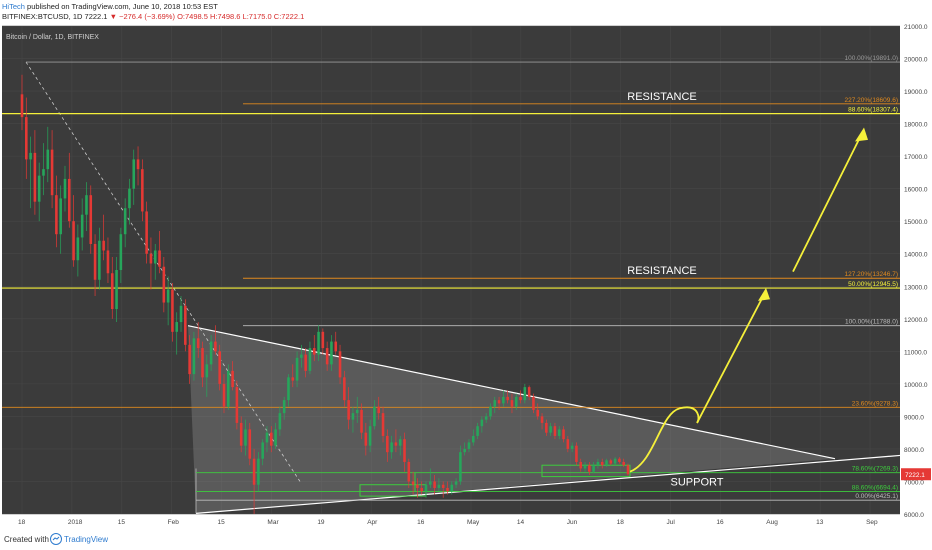 The width and height of the screenshot is (932, 550). What do you see at coordinates (871, 322) in the screenshot?
I see `fib-level-label: 100.00%(11788.0)` at bounding box center [871, 322].